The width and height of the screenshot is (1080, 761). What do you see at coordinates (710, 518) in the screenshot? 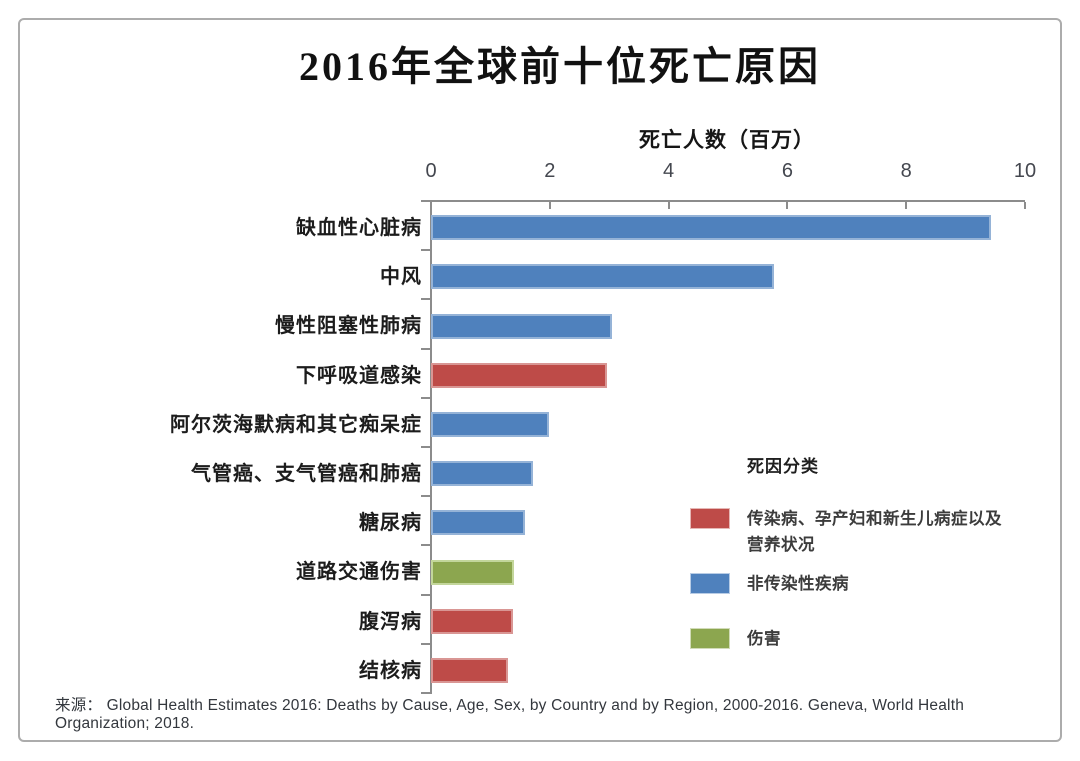
I see `legend-swatch-communicable` at bounding box center [710, 518].